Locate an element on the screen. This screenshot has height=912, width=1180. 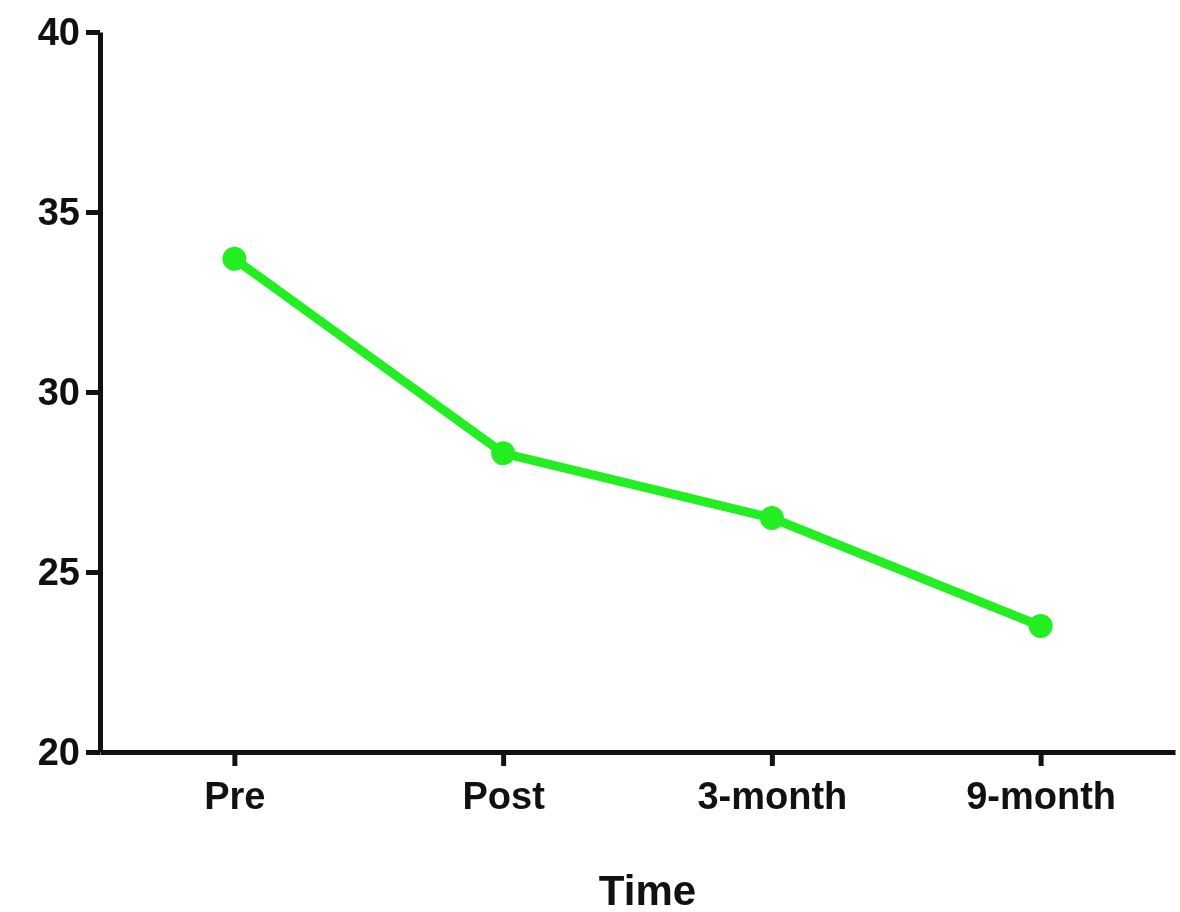
y-tick-label: 40 is located at coordinates (58, 31).